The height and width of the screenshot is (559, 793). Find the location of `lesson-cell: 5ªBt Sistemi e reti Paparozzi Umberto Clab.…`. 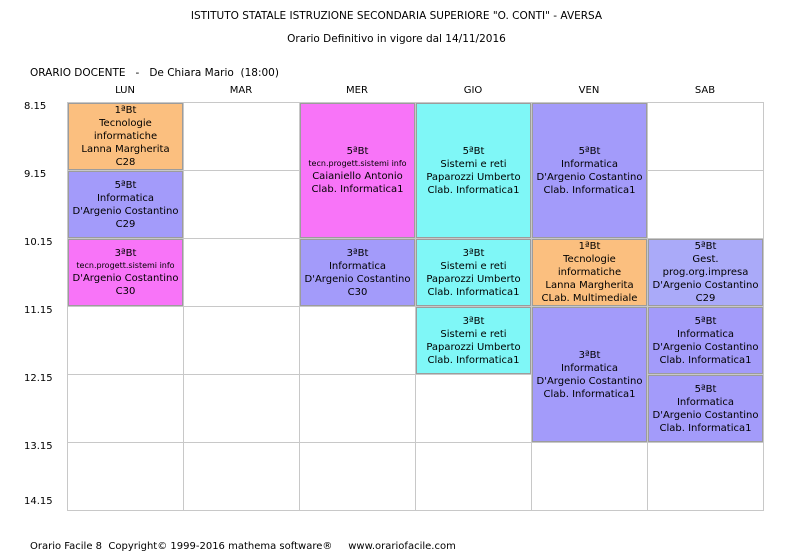

lesson-cell: 5ªBt Sistemi e reti Paparozzi Umberto Clab.… is located at coordinates (473, 170).